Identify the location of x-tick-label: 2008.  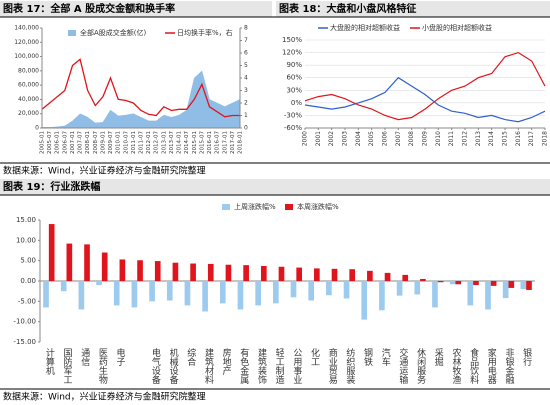
(411, 138).